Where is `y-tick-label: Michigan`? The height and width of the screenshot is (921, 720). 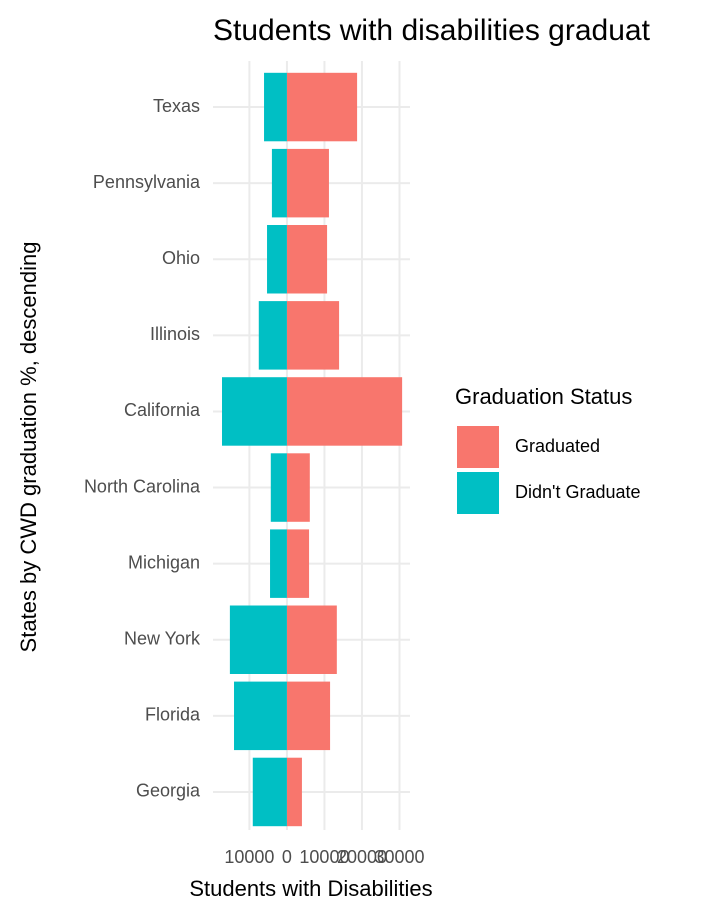 y-tick-label: Michigan is located at coordinates (164, 562).